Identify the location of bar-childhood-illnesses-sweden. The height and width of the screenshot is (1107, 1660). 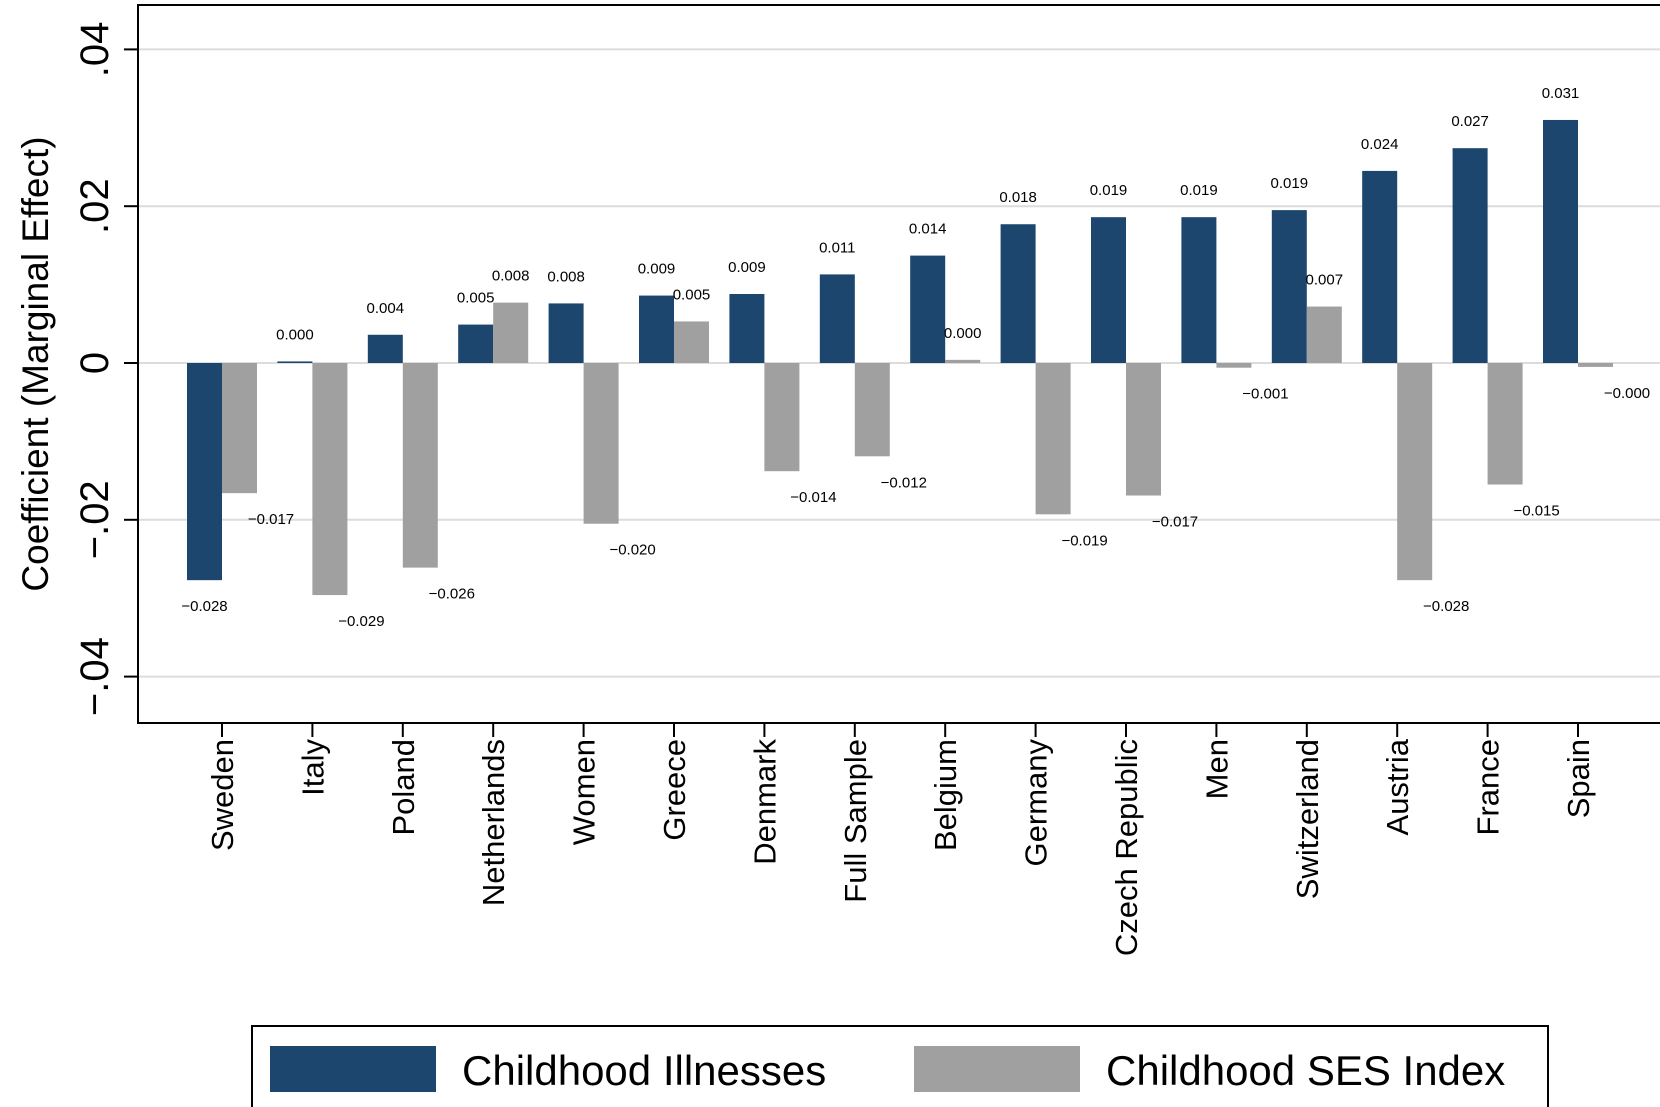
(204, 472).